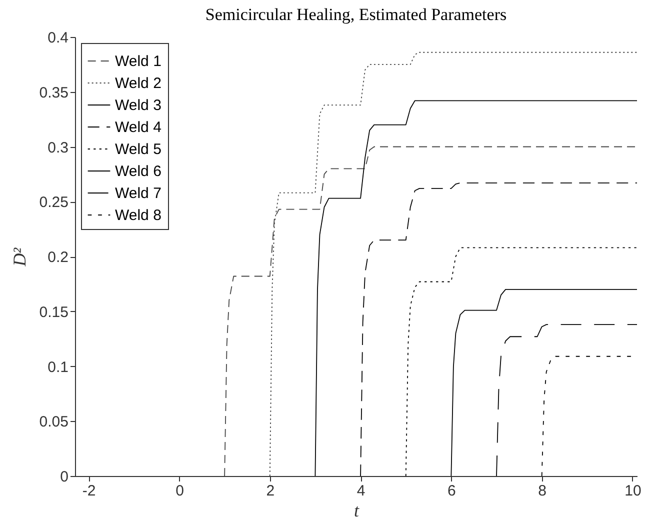  I want to click on legend-label: Weld 1, so click(138, 61).